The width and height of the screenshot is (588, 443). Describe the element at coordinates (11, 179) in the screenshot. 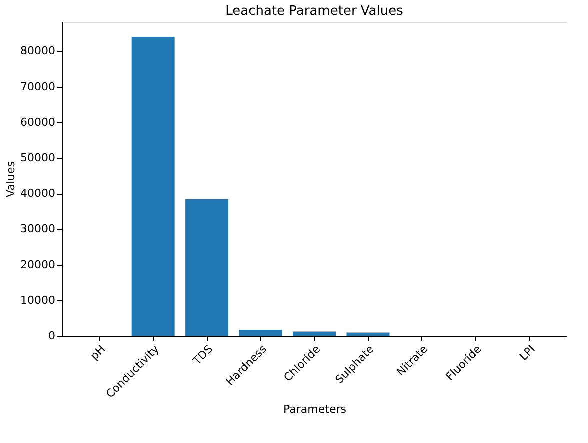

I see `y-axis-title: Values` at that location.